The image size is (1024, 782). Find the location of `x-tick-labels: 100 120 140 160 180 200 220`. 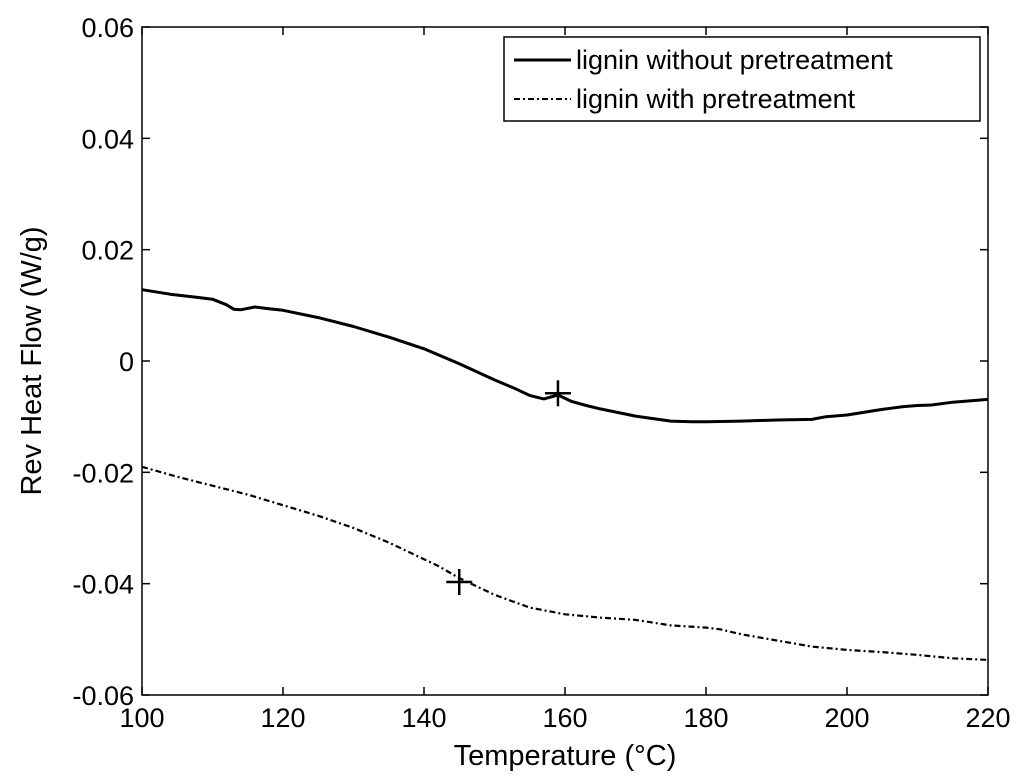

x-tick-labels: 100 120 140 160 180 200 220 is located at coordinates (564, 718).